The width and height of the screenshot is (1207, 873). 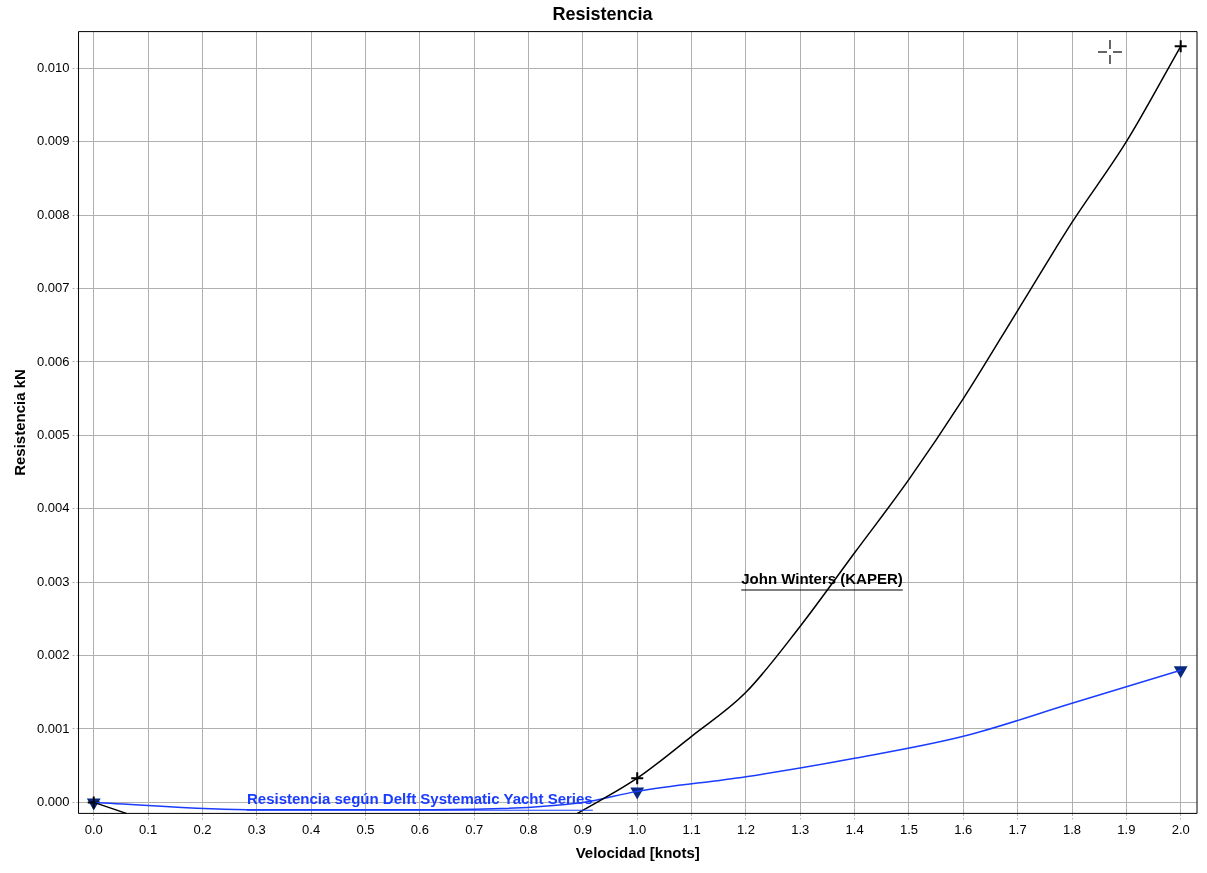 What do you see at coordinates (53, 141) in the screenshot?
I see `y-tick-label: 0.009` at bounding box center [53, 141].